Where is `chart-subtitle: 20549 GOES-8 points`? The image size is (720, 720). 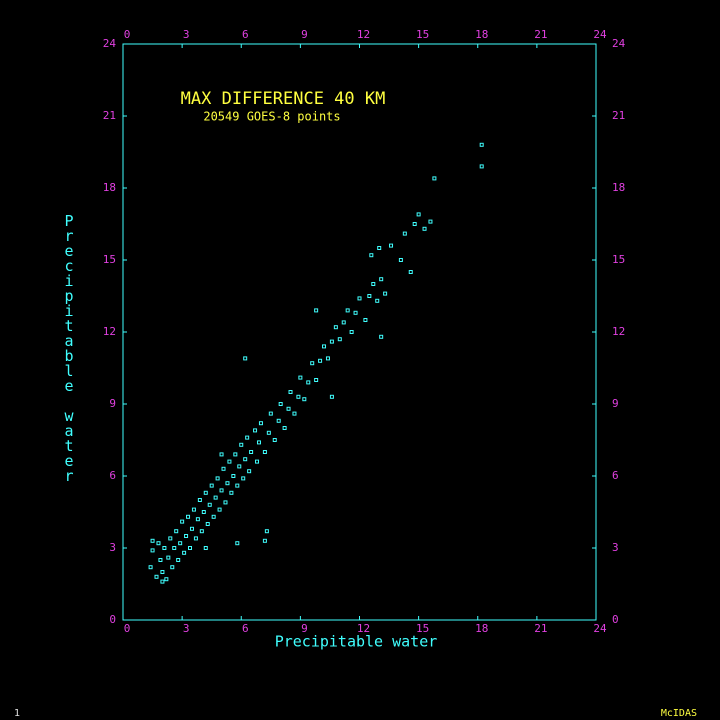
chart-subtitle: 20549 GOES-8 points is located at coordinates (271, 117).